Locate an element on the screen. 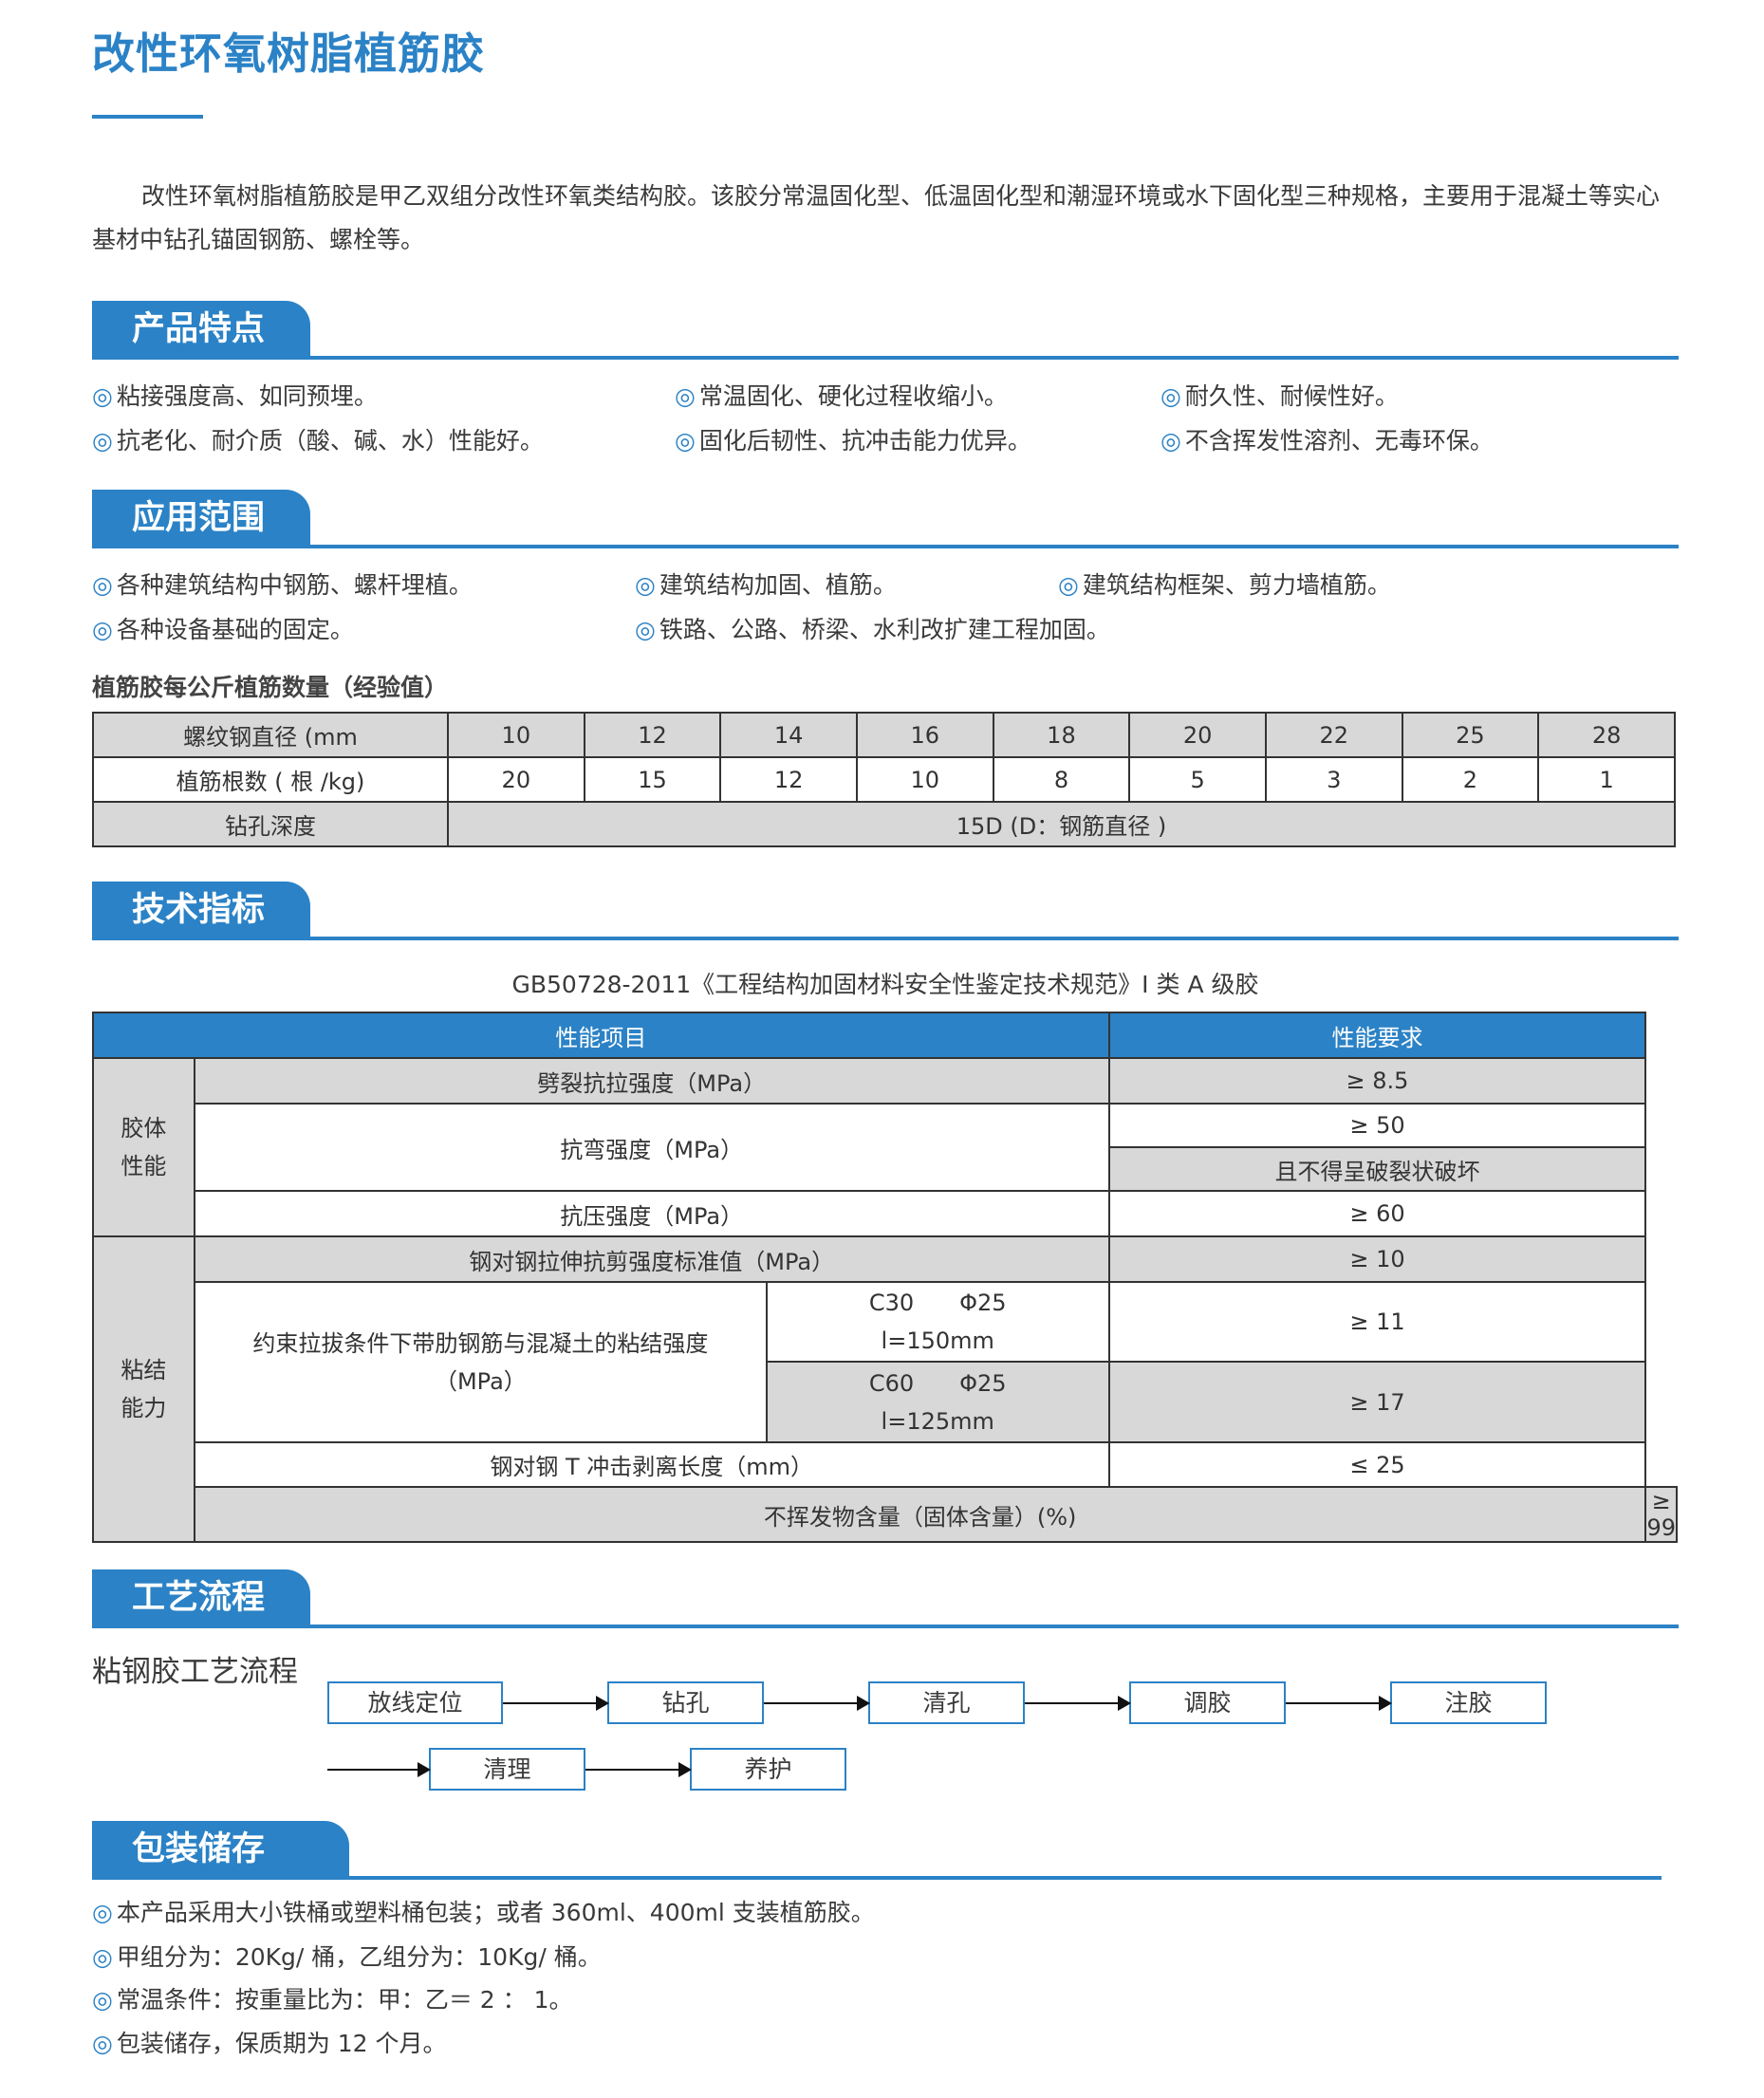  spec-name: 抗压强度（MPa） is located at coordinates (651, 1213).